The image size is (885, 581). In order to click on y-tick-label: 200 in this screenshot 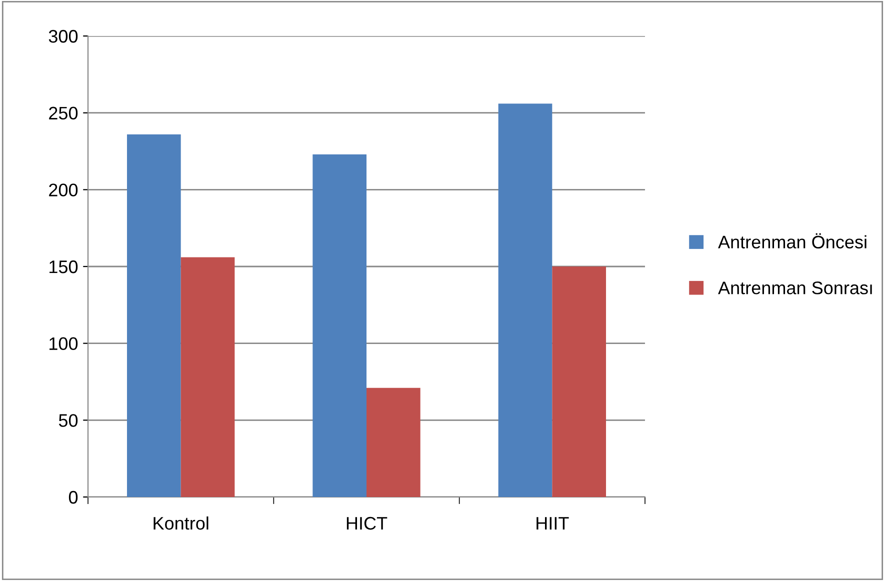, I will do `click(63, 190)`.